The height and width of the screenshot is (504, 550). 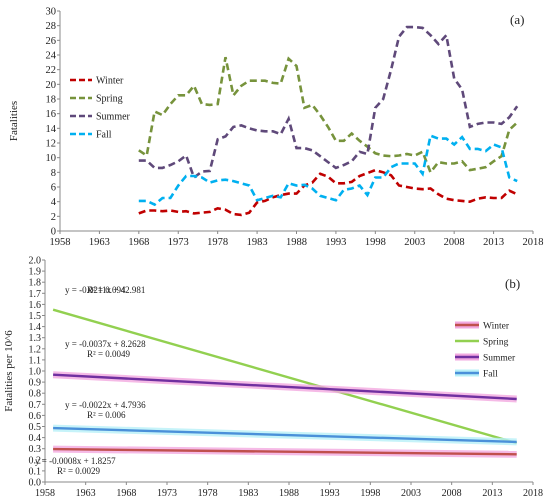 I want to click on y-tick-label: 1.4, so click(x=35, y=327).